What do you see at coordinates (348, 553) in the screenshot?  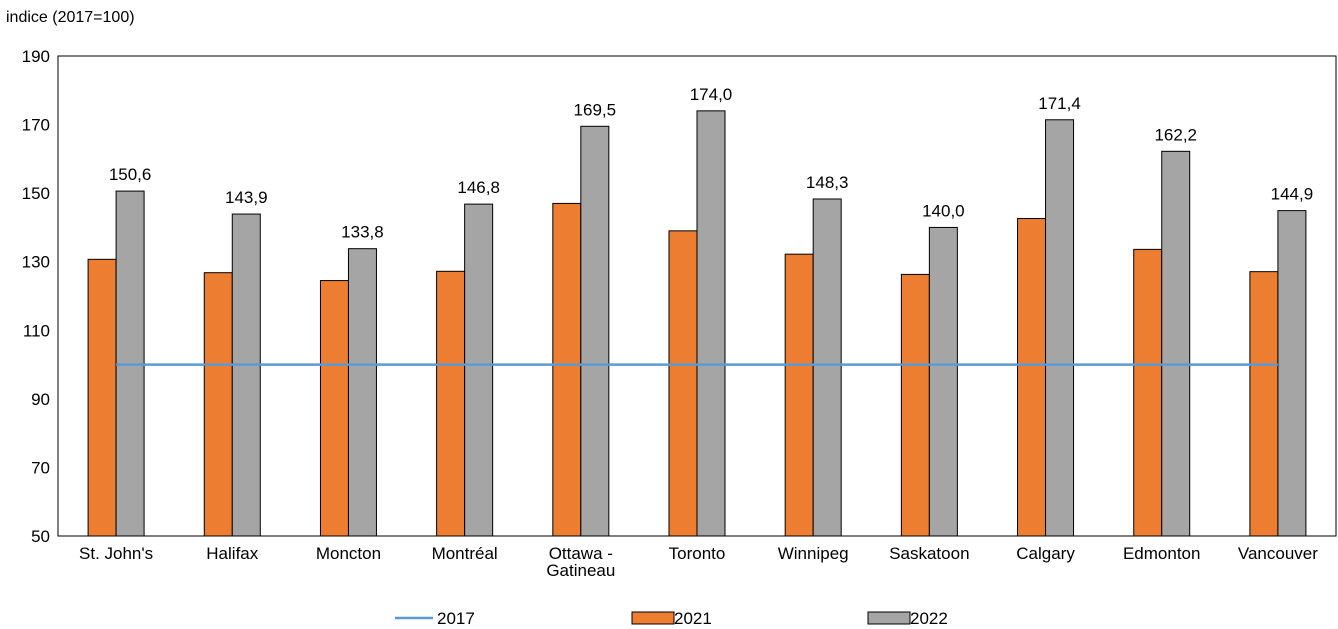 I see `category-label: Moncton` at bounding box center [348, 553].